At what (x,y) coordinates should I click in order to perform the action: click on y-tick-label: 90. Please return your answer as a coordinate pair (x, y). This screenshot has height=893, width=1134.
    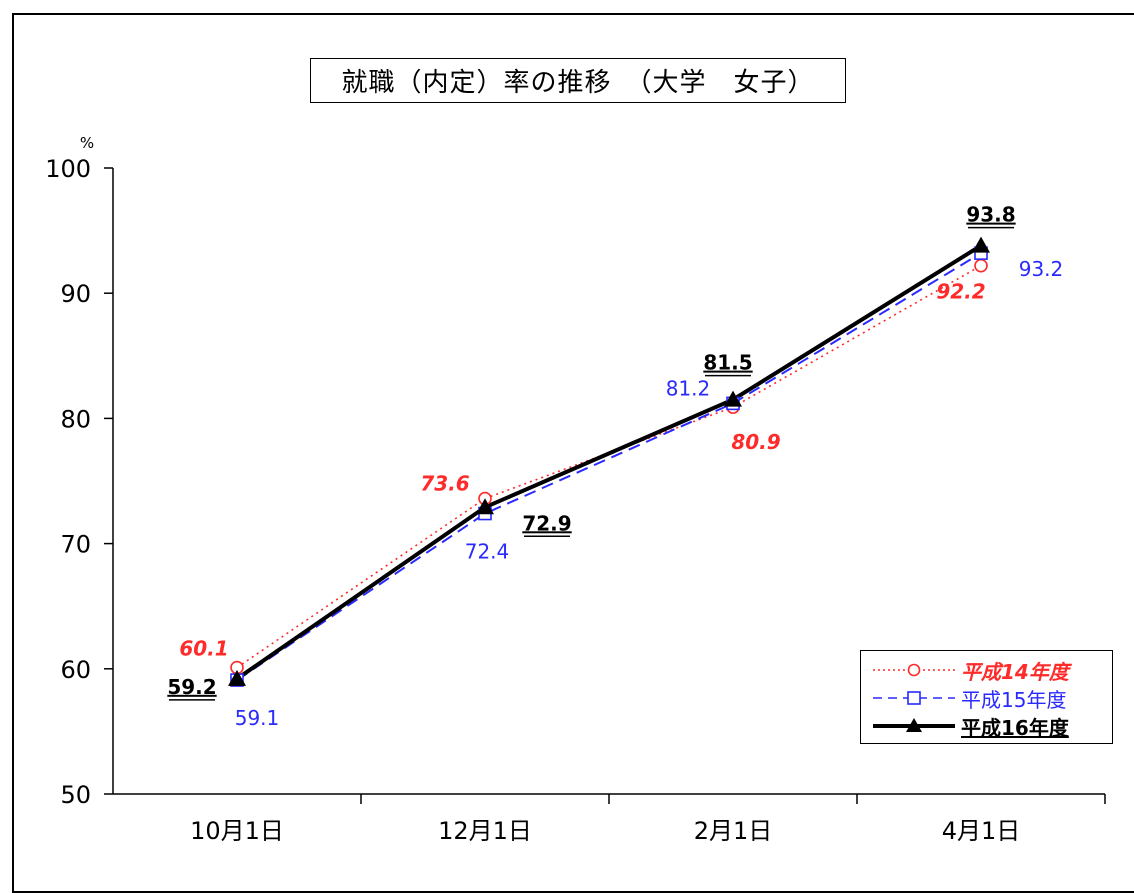
    Looking at the image, I should click on (75, 294).